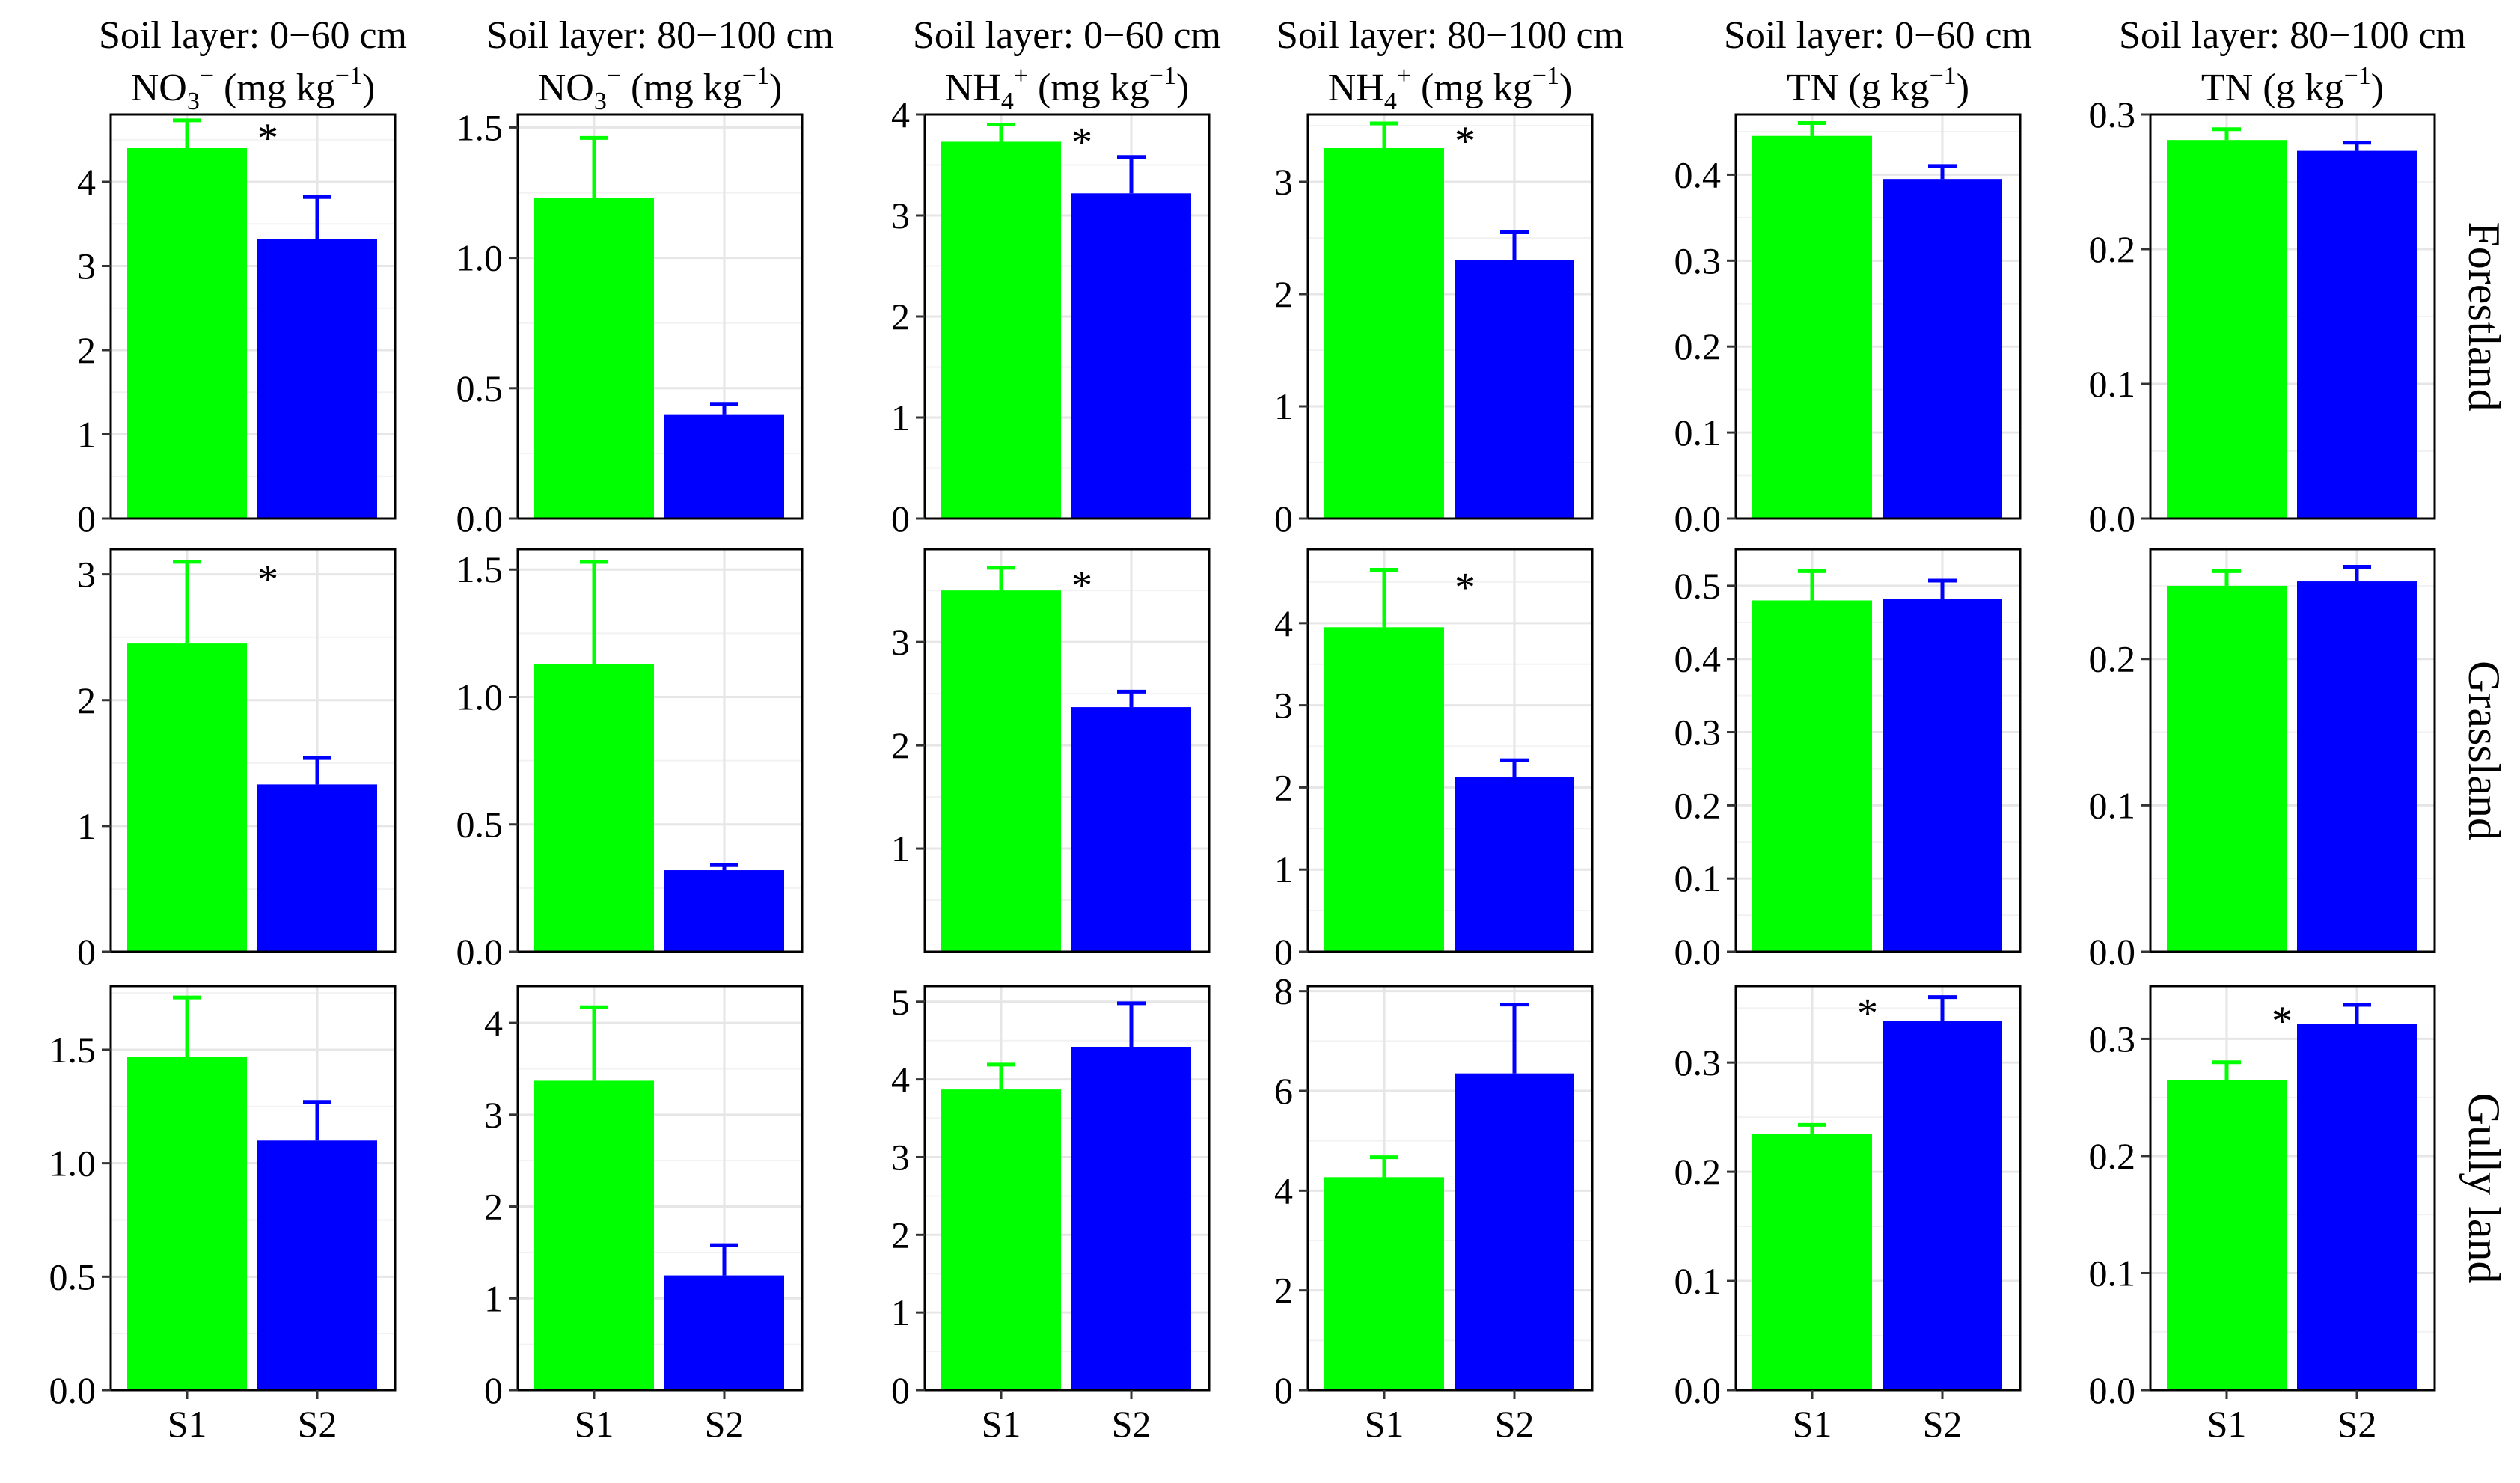  Describe the element at coordinates (1283, 1091) in the screenshot. I see `y-tick-label: 6` at that location.